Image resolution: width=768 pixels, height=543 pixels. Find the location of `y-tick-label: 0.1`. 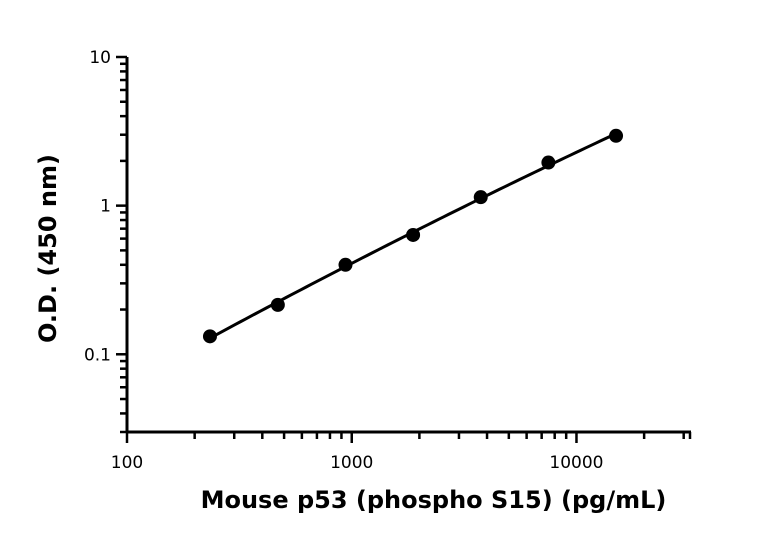

y-tick-label: 0.1 is located at coordinates (97, 355).